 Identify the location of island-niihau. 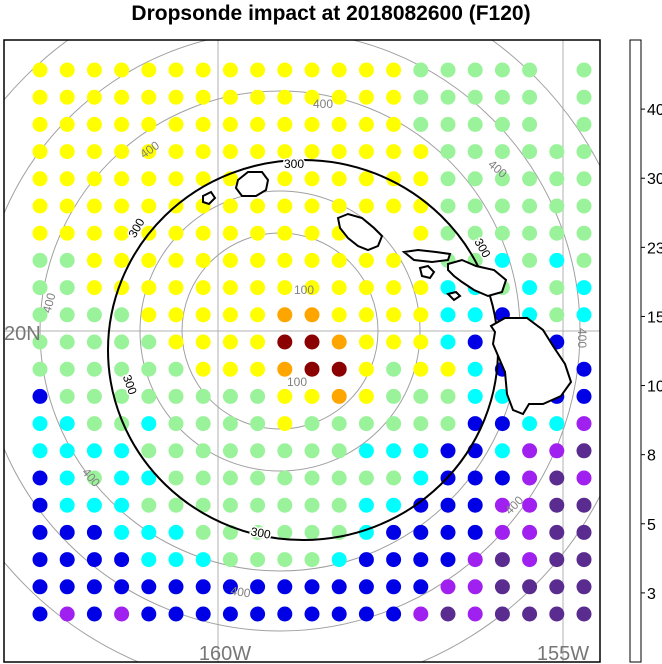
(209, 198).